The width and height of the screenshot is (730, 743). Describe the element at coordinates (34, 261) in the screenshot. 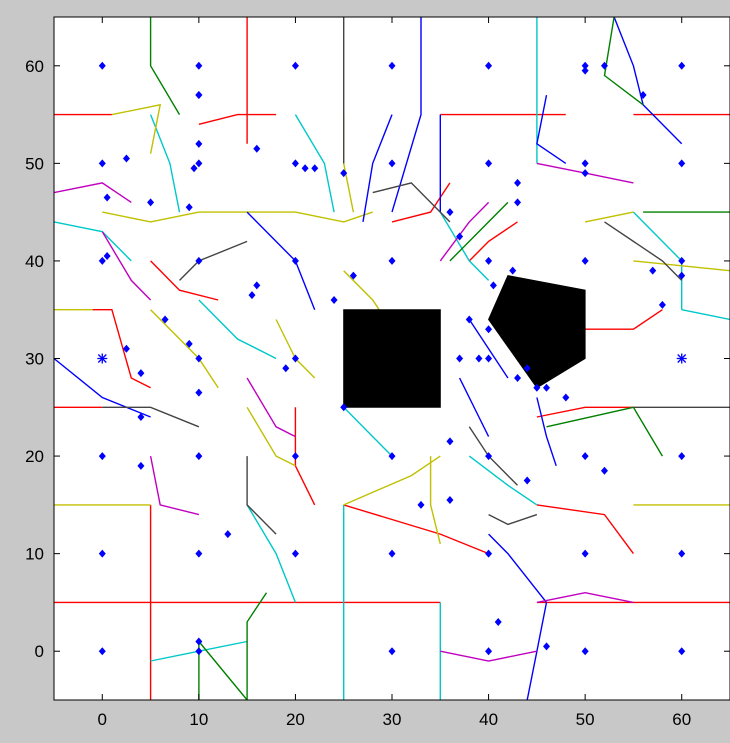

I see `y-tick-label: 40` at that location.